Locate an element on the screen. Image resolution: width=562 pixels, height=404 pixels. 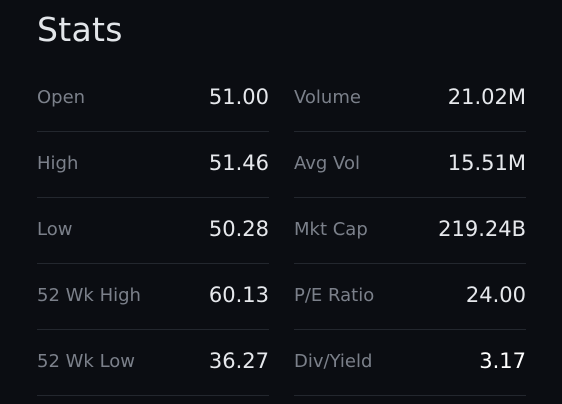
stat-value: 15.51M is located at coordinates (486, 163).